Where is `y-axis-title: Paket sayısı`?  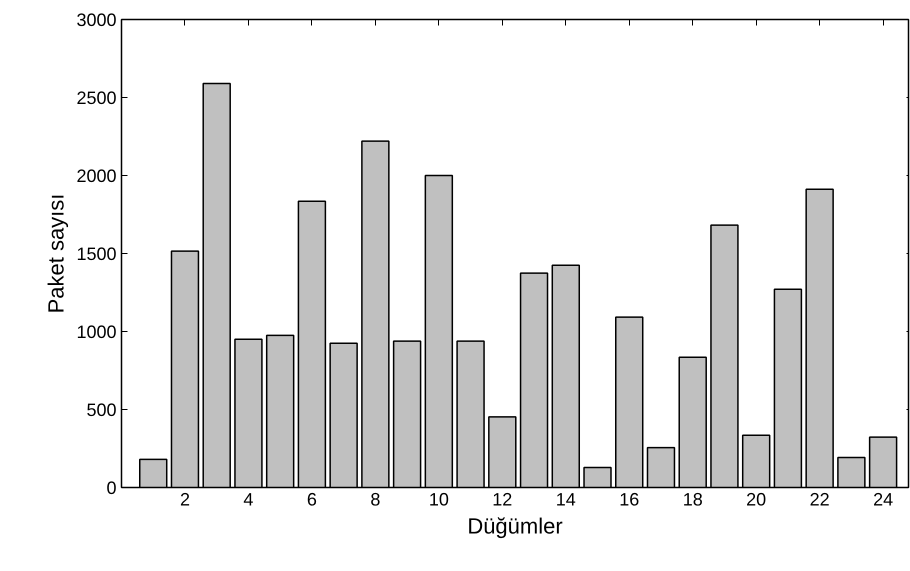
y-axis-title: Paket sayısı is located at coordinates (55, 254).